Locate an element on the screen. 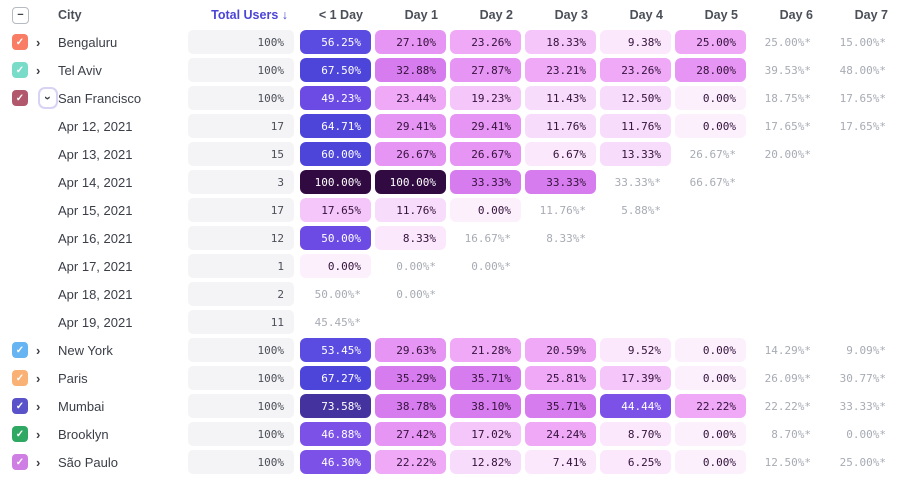 Image resolution: width=920 pixels, height=483 pixels. estimated-retention-value: 33.33%* is located at coordinates (862, 406).